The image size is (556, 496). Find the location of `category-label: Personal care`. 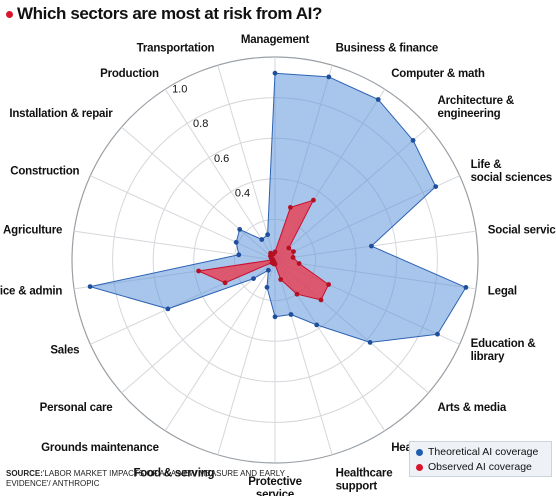

category-label: Personal care is located at coordinates (76, 408).